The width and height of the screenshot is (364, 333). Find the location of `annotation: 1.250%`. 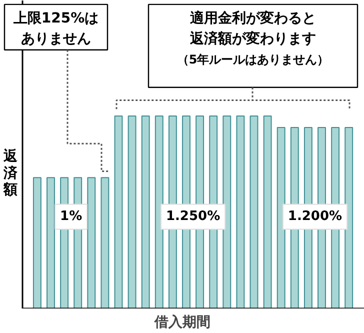

annotation: 1.250% is located at coordinates (193, 216).